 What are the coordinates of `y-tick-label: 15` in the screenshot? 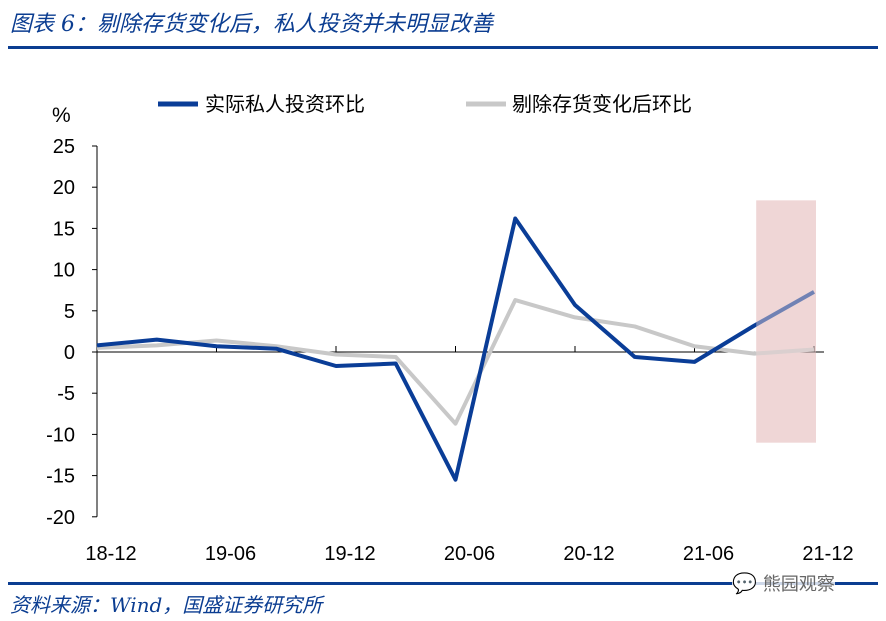 It's located at (64, 229).